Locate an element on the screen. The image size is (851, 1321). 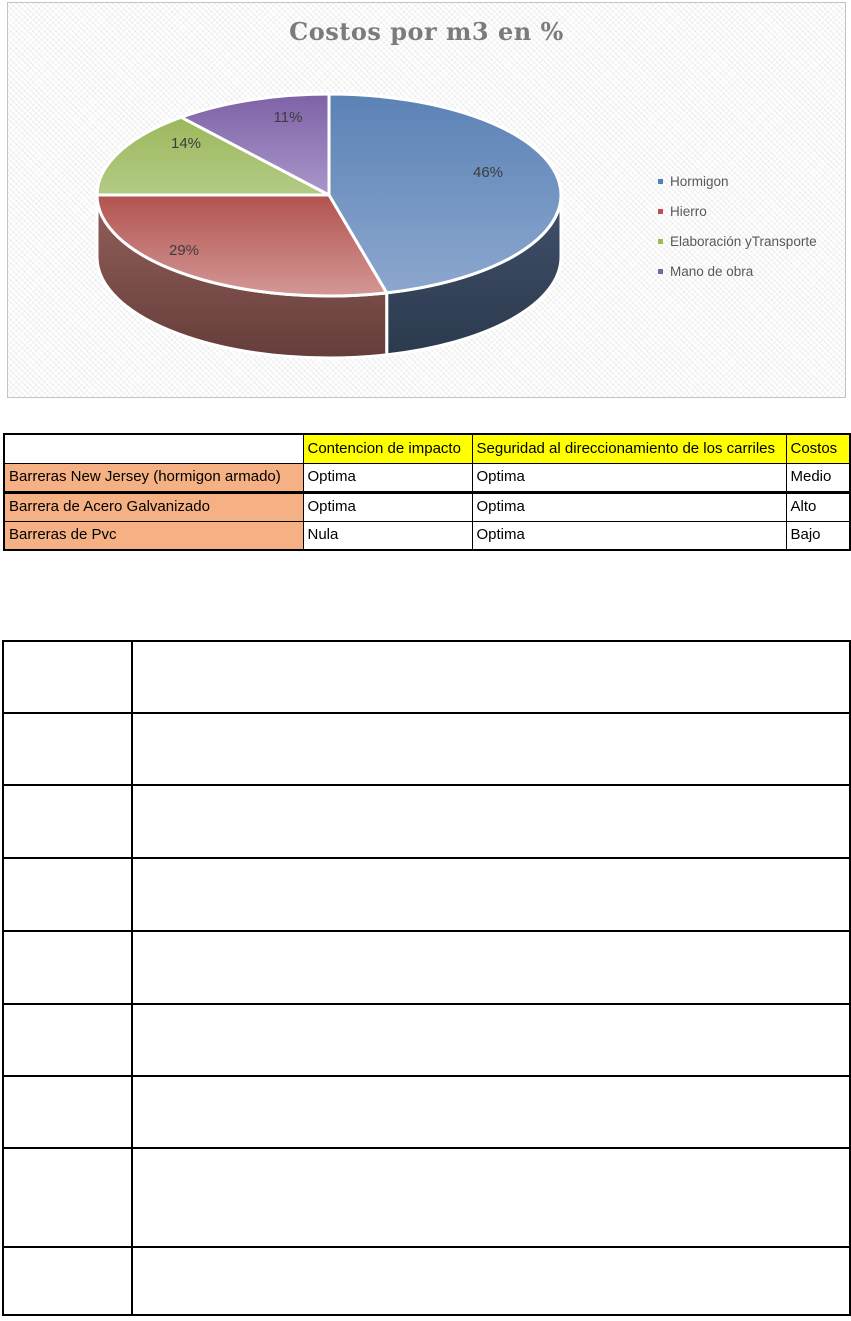
comparison-cell-0-2: Medio is located at coordinates (818, 478).